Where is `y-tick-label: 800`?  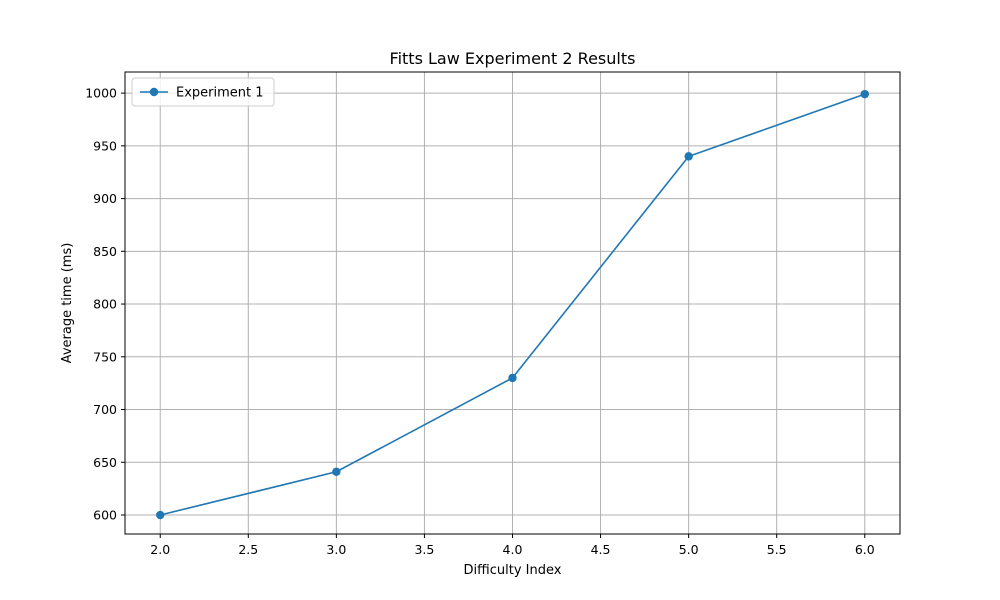 y-tick-label: 800 is located at coordinates (105, 304).